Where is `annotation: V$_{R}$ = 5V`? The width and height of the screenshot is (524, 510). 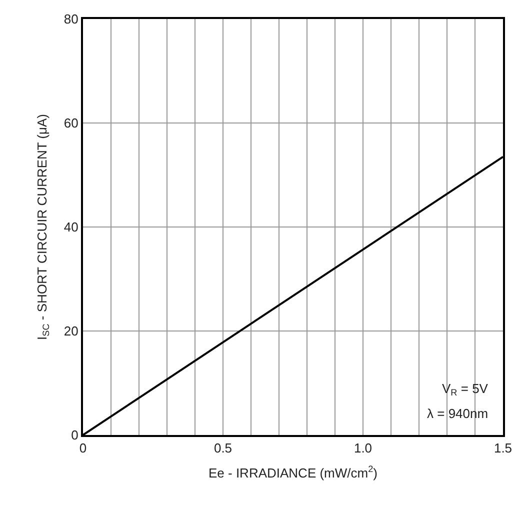
annotation: V$_{R}$ = 5V is located at coordinates (465, 389).